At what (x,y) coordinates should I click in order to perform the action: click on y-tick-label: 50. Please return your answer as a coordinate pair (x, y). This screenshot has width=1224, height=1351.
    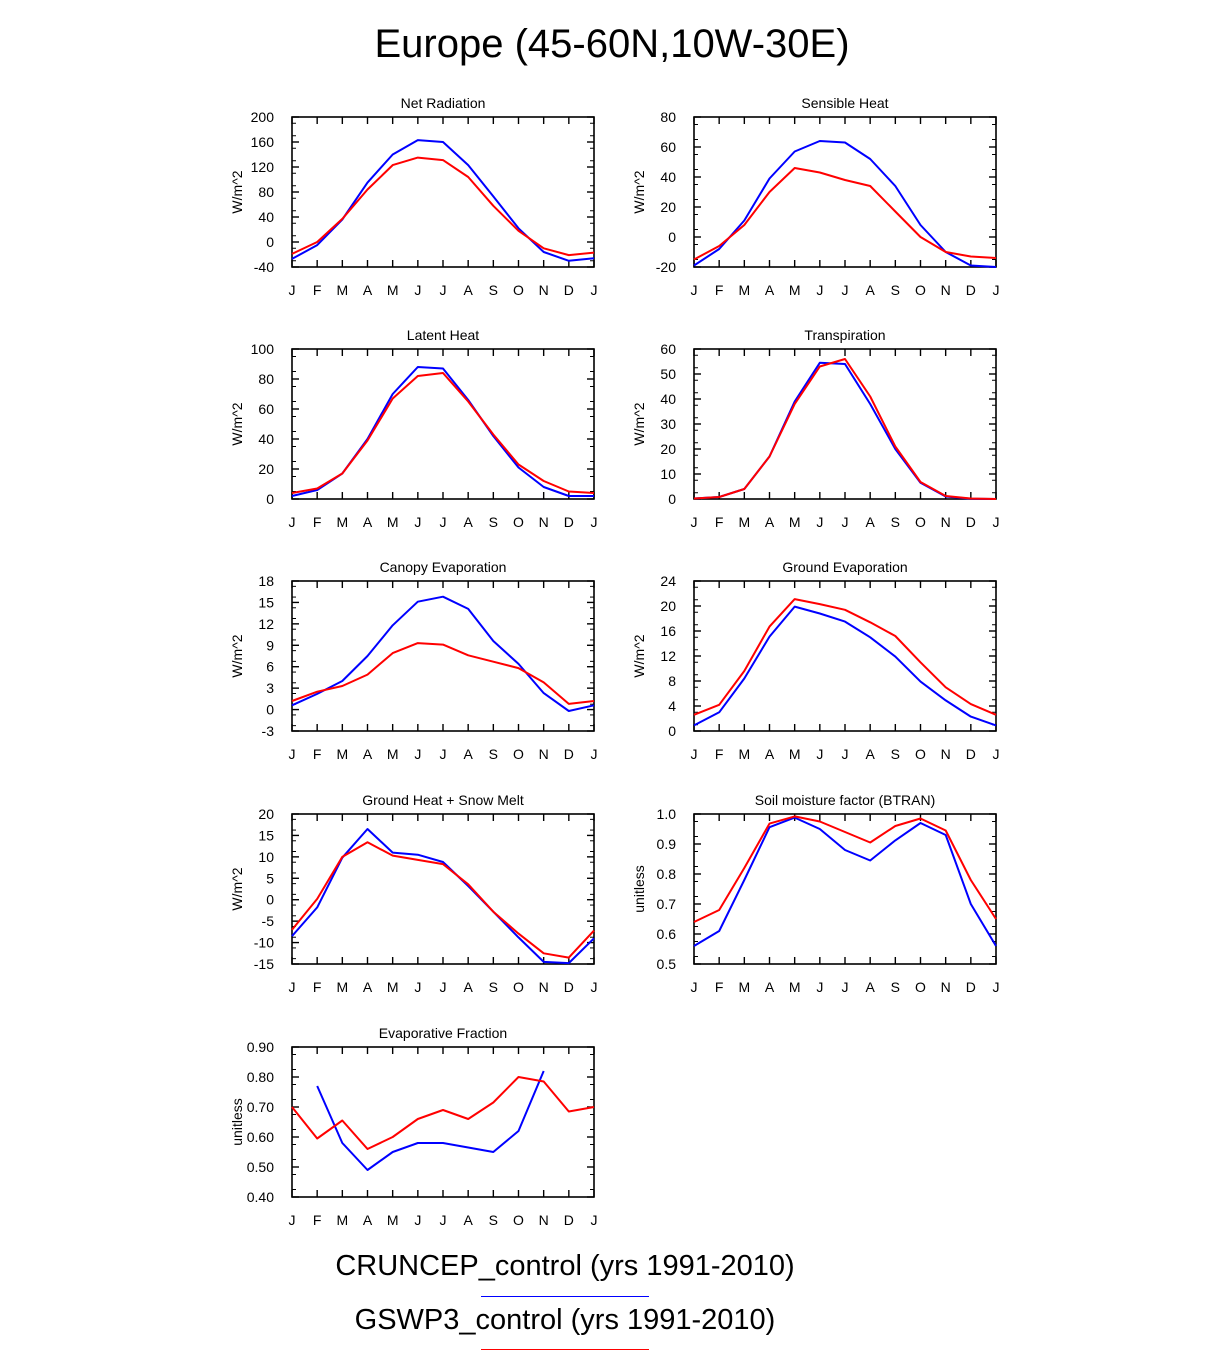
    Looking at the image, I should click on (668, 374).